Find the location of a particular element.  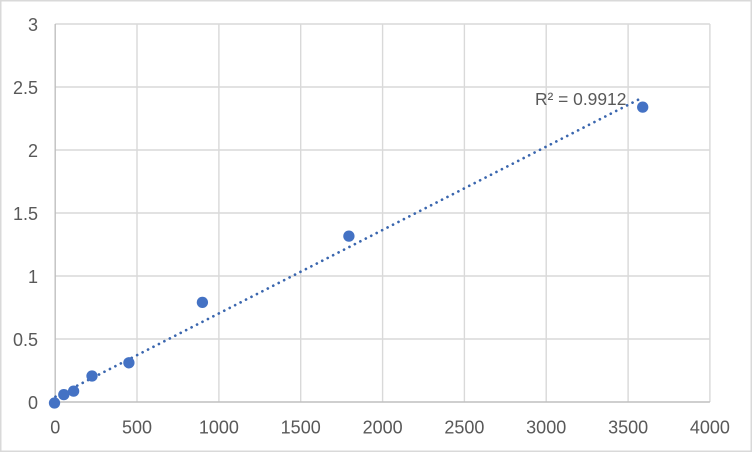

svg-text: 0.5 is located at coordinates (25, 340).